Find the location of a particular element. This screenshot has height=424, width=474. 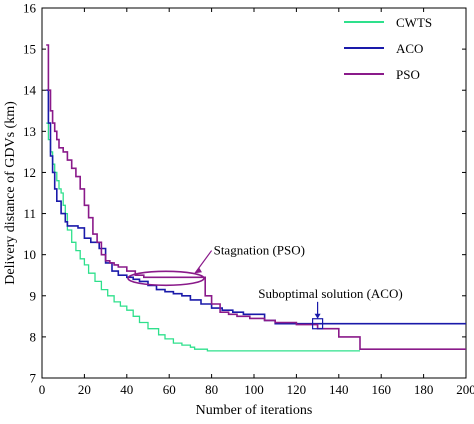

y-tick-label: 16 is located at coordinates (30, 8).